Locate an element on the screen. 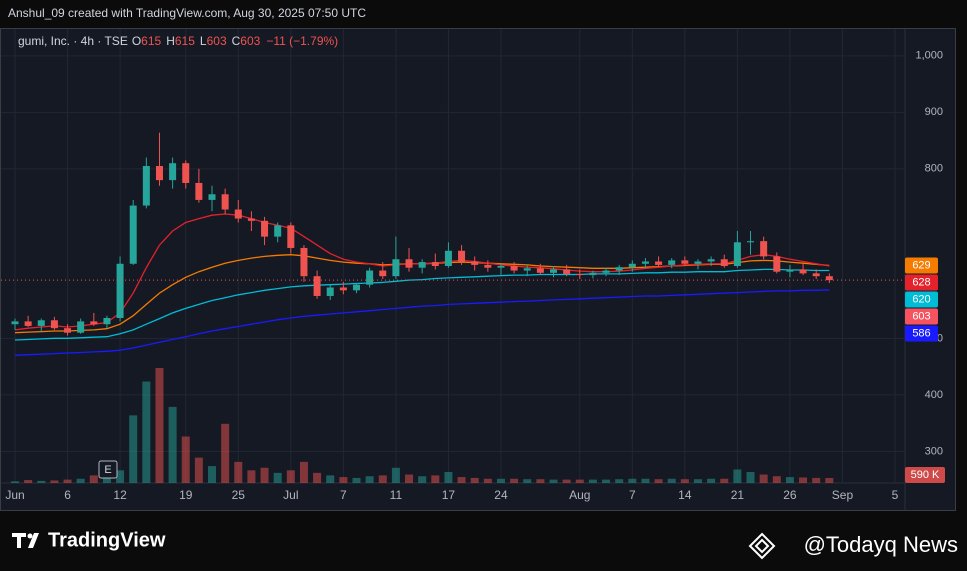 The width and height of the screenshot is (967, 571). volume-tag is located at coordinates (925, 475).